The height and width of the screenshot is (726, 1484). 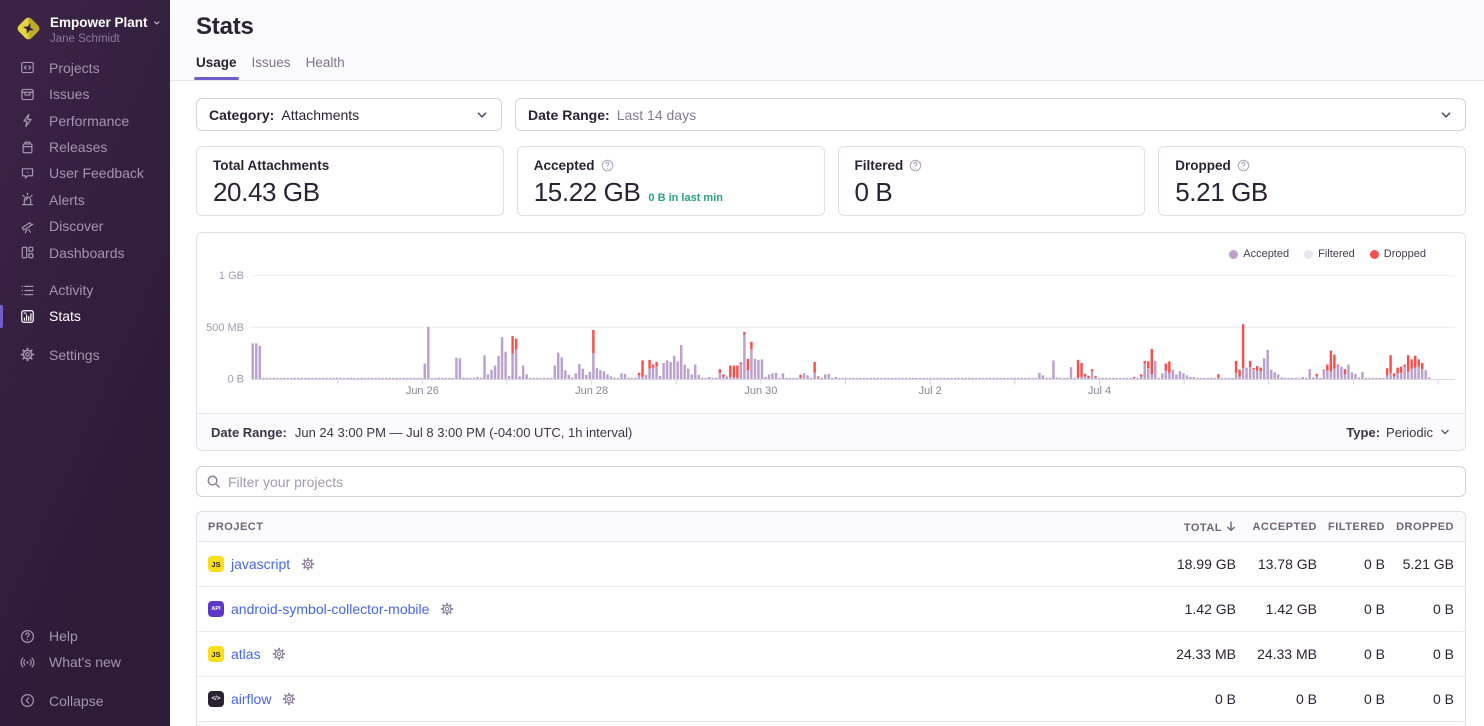 What do you see at coordinates (85, 147) in the screenshot?
I see `sidebar-item-releases: Releases` at bounding box center [85, 147].